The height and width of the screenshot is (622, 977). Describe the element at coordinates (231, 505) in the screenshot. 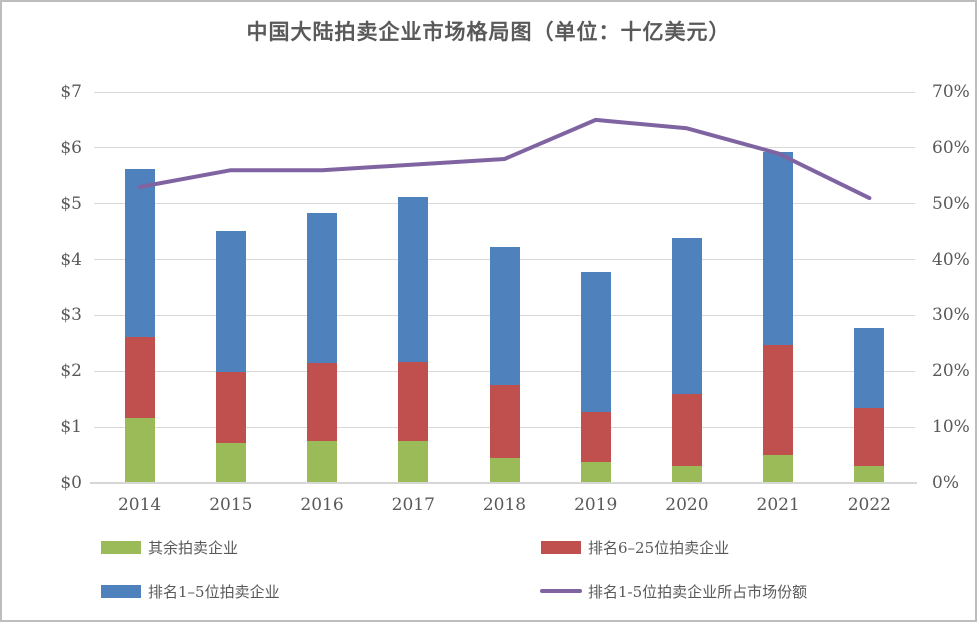

I see `x-axis-tick-label: 2015` at that location.